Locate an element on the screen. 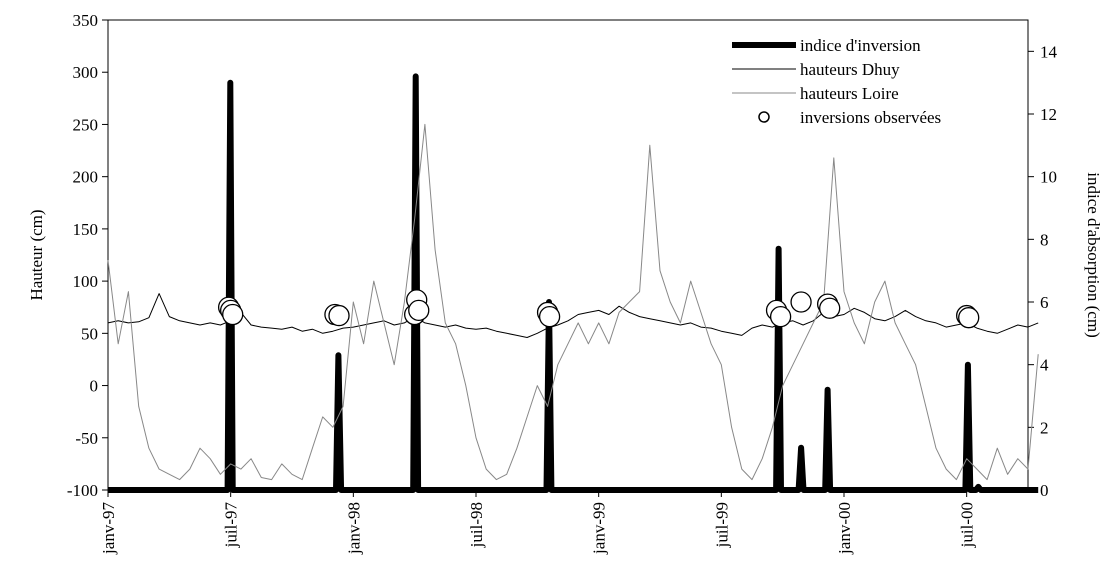 Image resolution: width=1102 pixels, height=586 pixels. legend-label: indice d'inversion is located at coordinates (860, 45).